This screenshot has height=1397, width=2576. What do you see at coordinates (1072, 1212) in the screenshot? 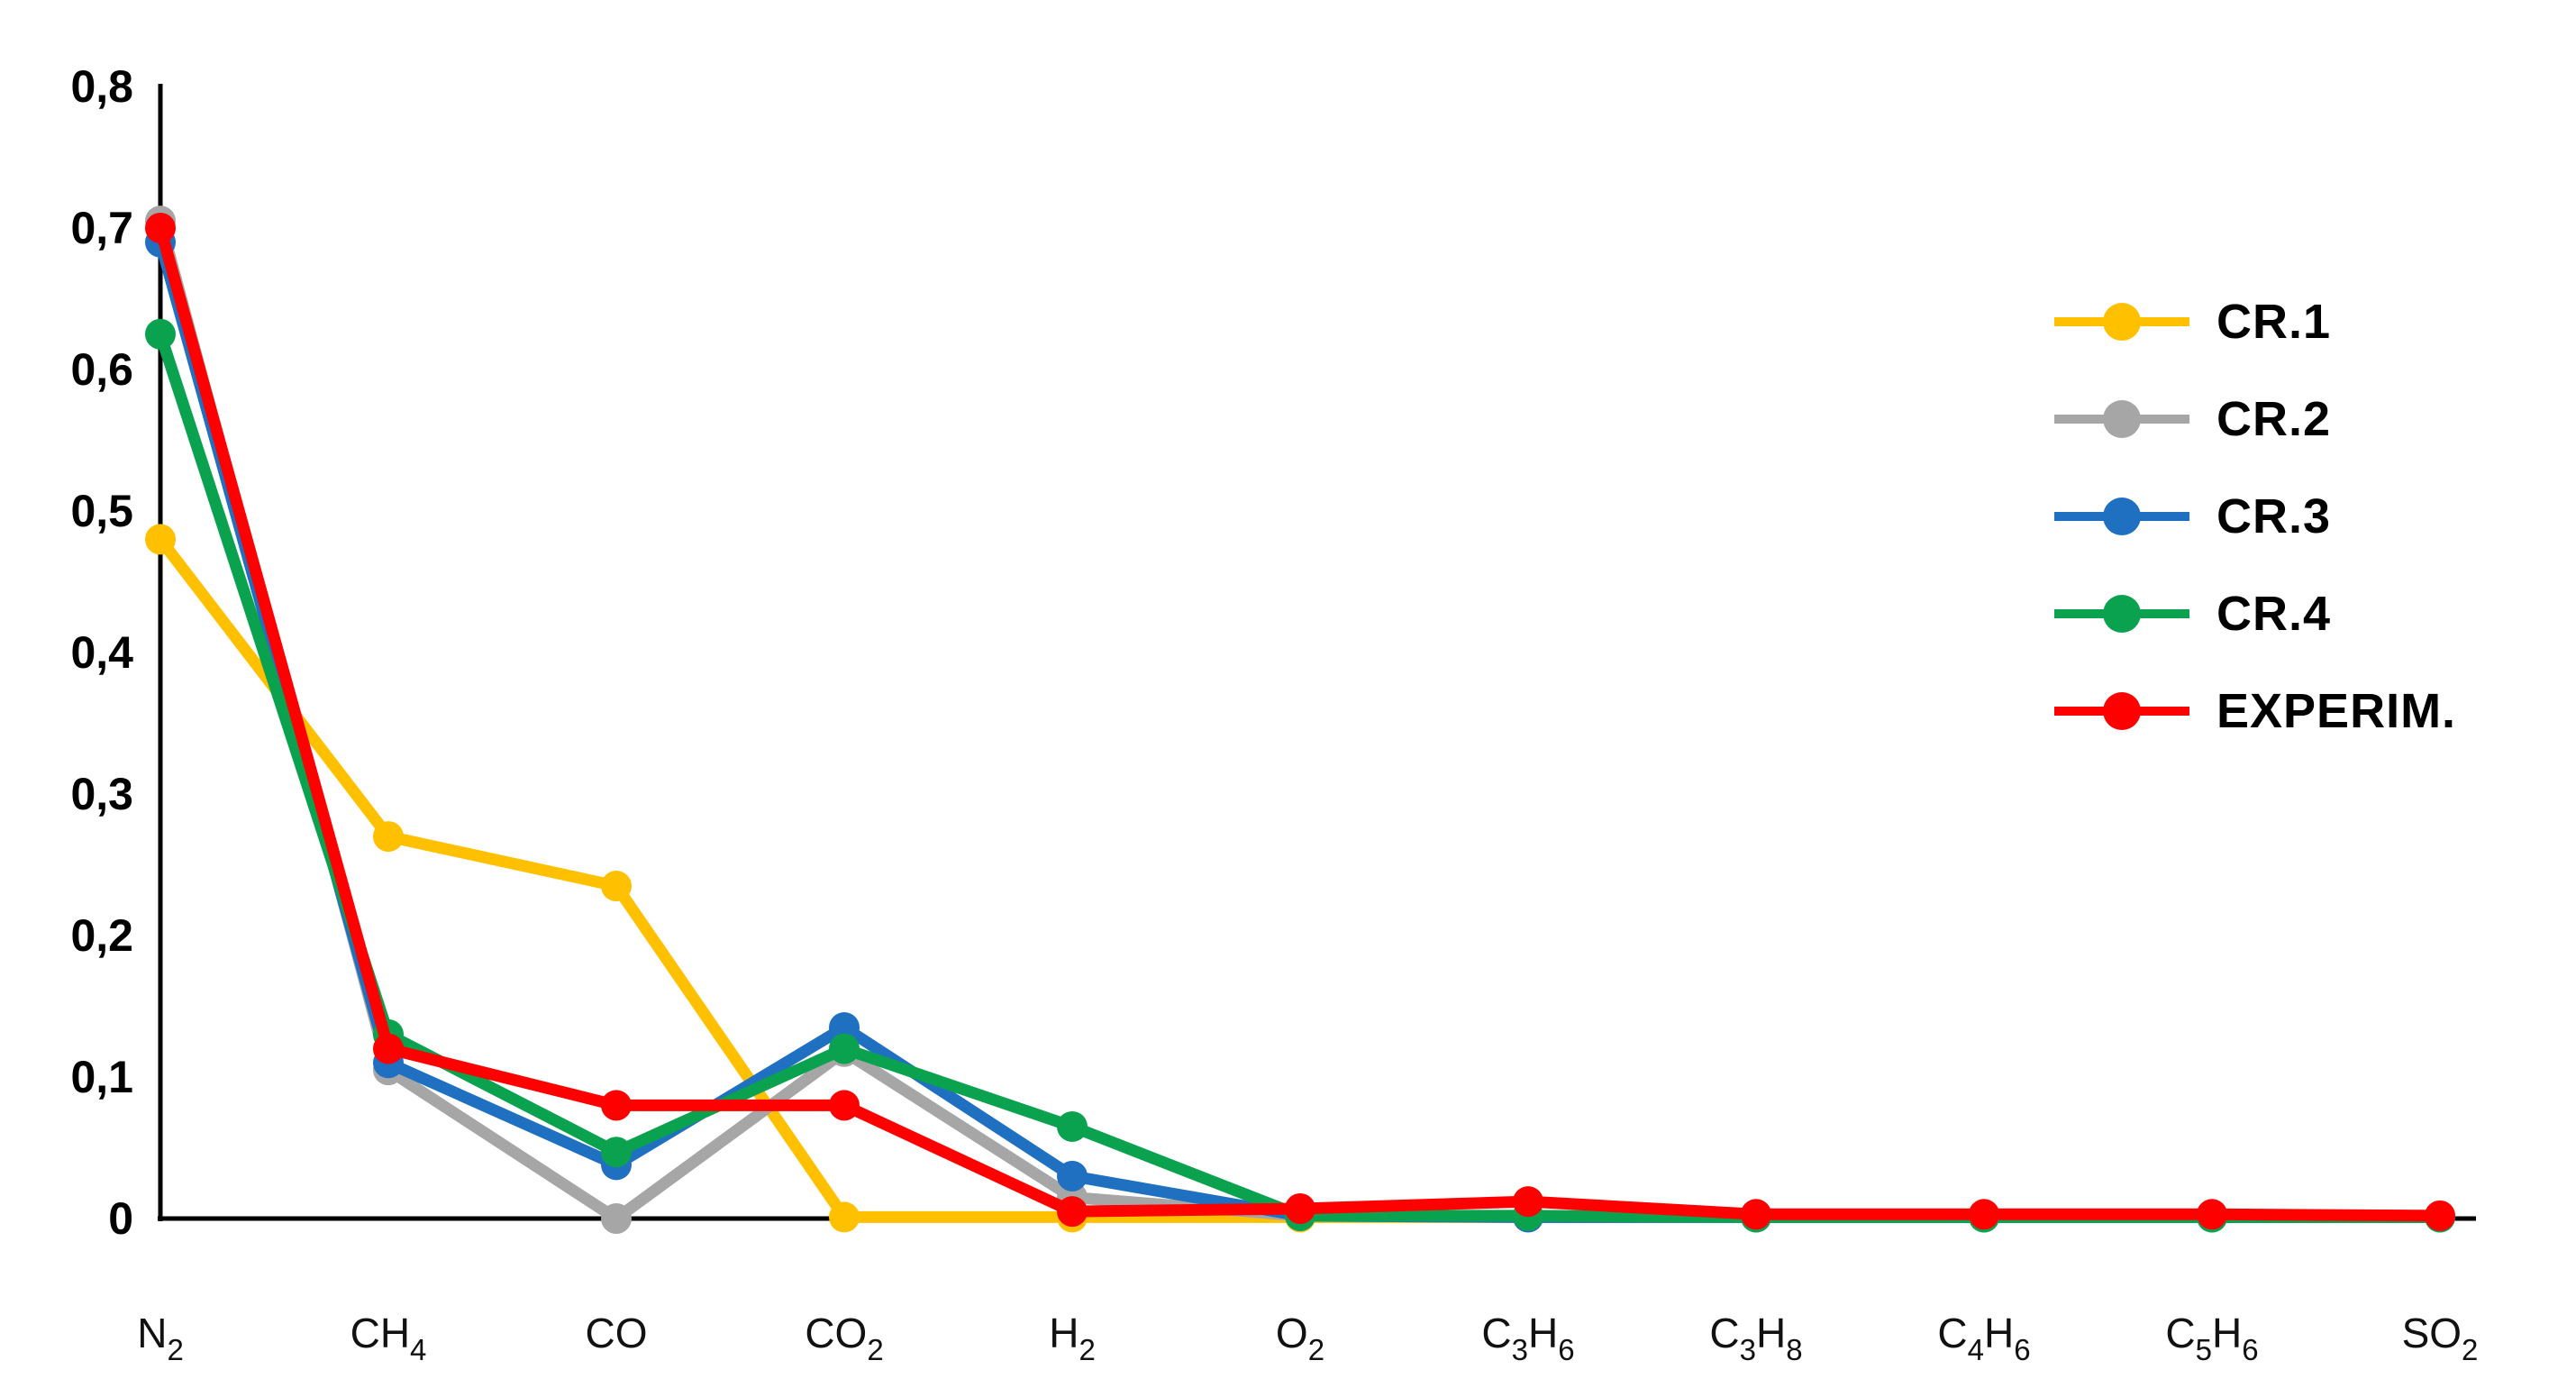
I see `data-point-experim-h2` at bounding box center [1072, 1212].